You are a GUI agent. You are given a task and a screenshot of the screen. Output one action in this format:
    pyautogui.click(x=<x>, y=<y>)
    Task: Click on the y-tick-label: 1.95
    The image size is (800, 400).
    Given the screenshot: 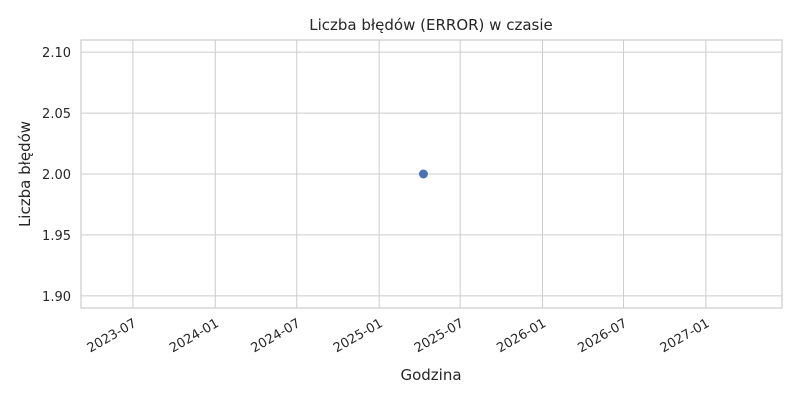 What is the action you would take?
    pyautogui.click(x=56, y=236)
    